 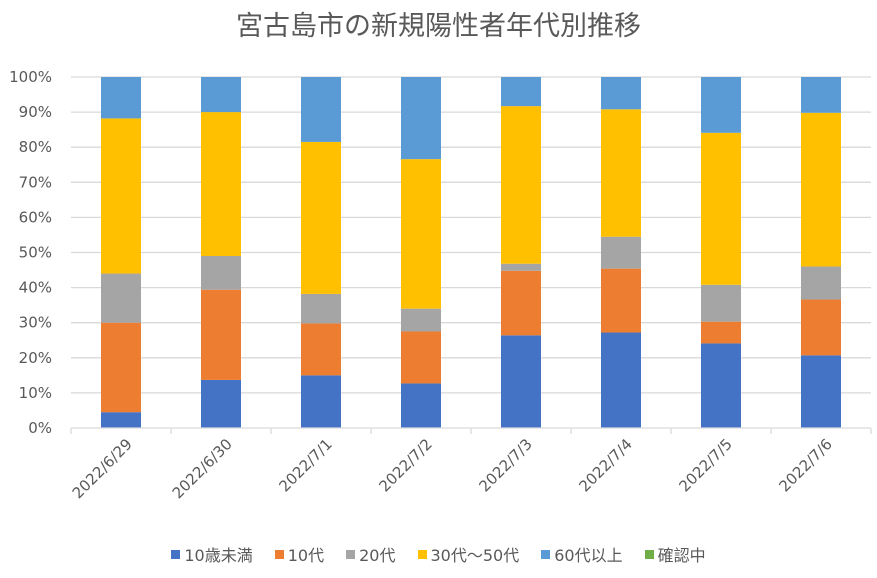 What do you see at coordinates (30, 77) in the screenshot?
I see `y-tick-label: 100%` at bounding box center [30, 77].